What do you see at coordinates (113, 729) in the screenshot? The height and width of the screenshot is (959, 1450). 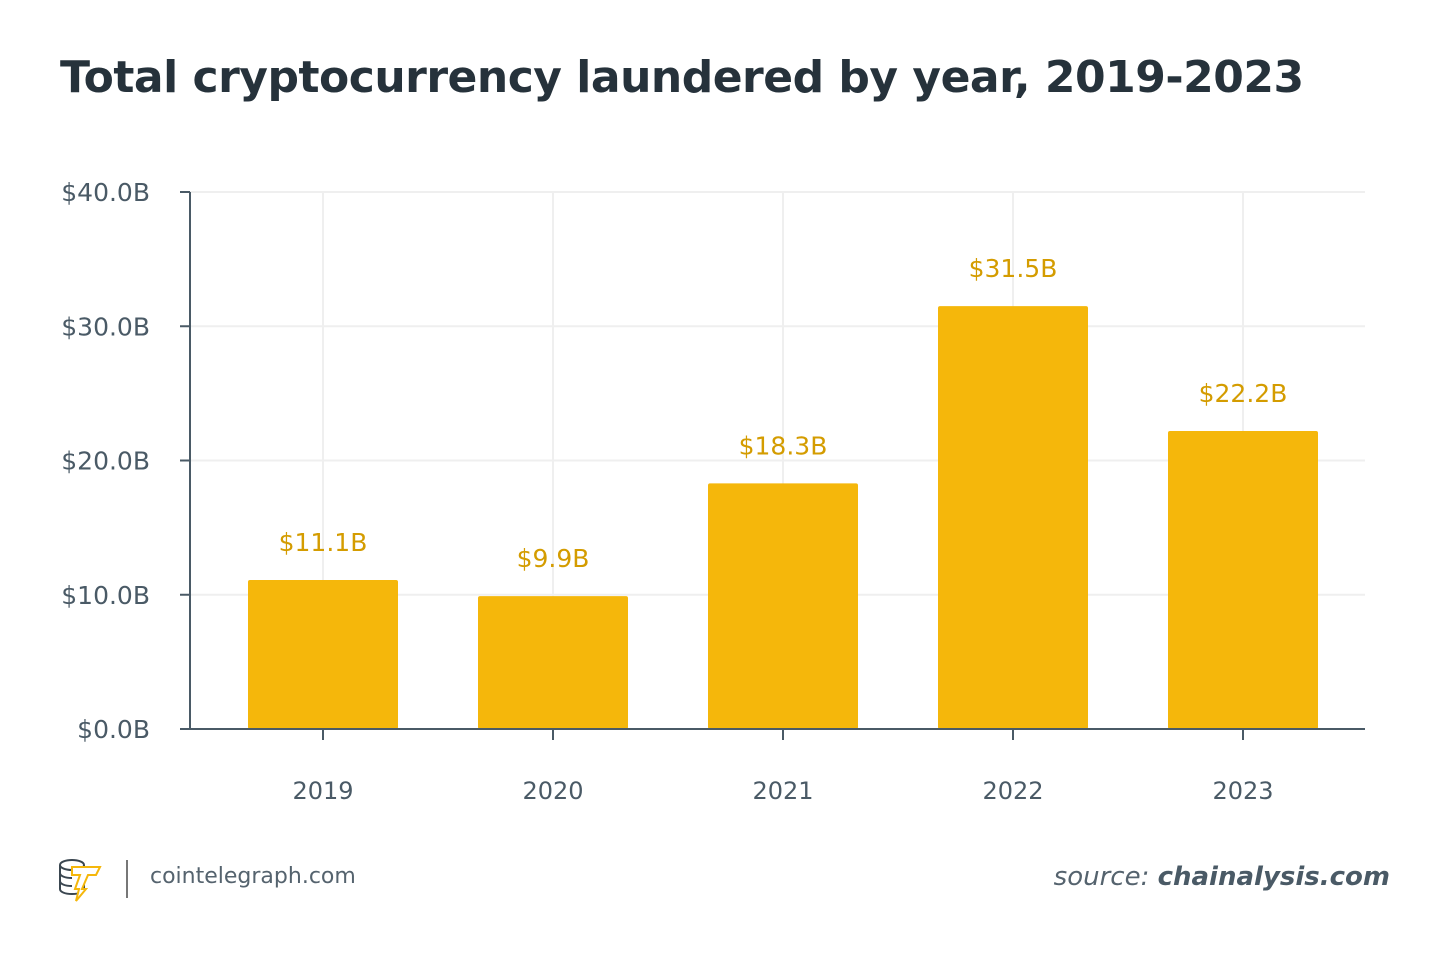 I see `y-tick-label: $0.0B` at bounding box center [113, 729].